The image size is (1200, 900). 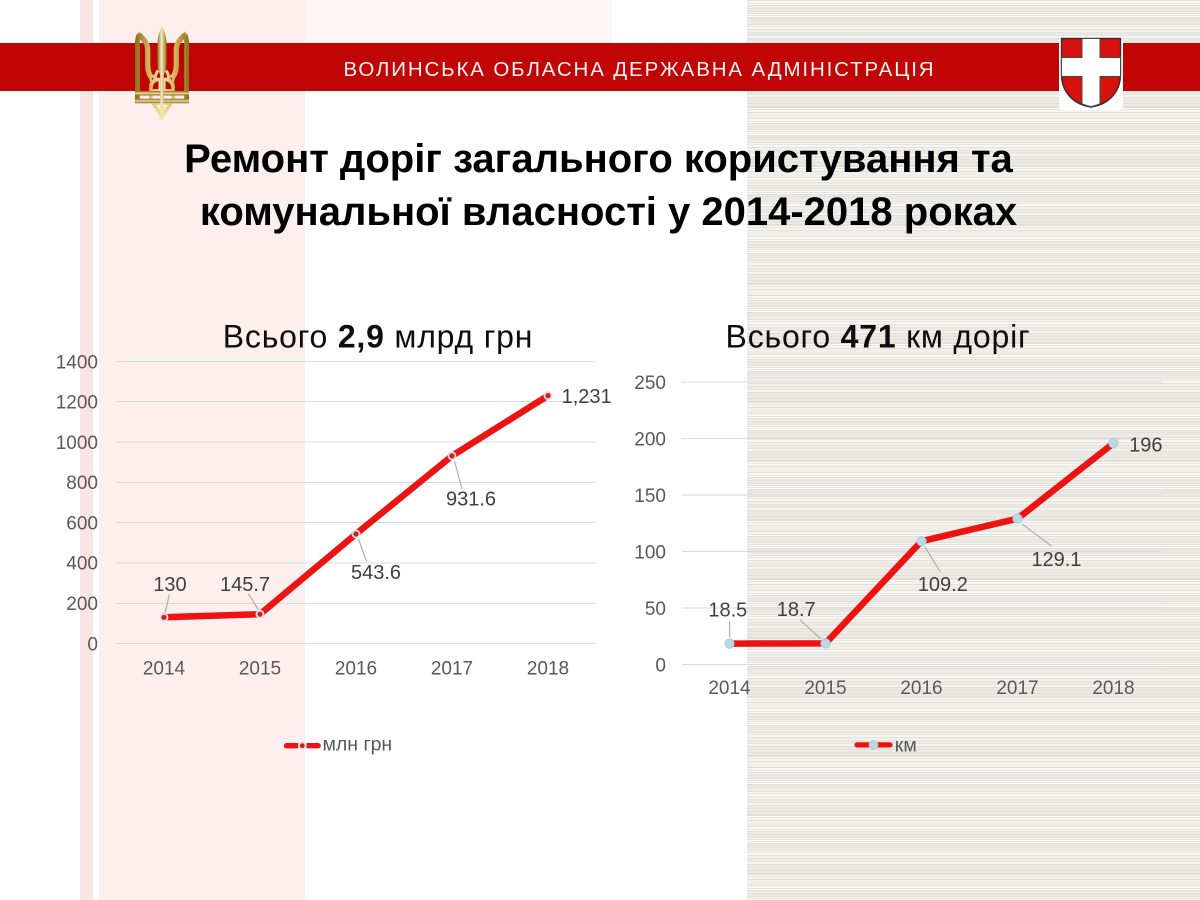 What do you see at coordinates (655, 609) in the screenshot?
I see `svg-text: 50` at bounding box center [655, 609].